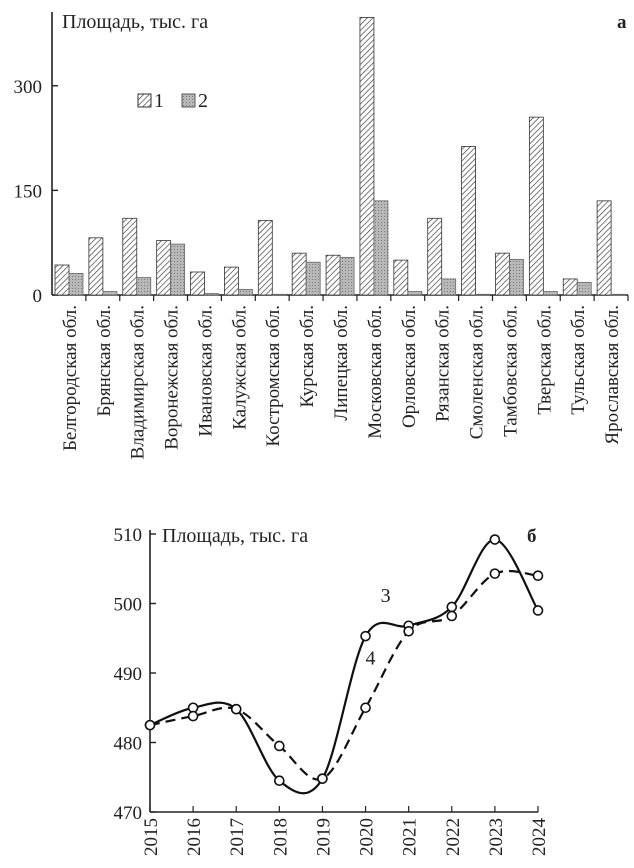  Describe the element at coordinates (280, 837) in the screenshot. I see `line-chart-x-tick-label: 2018` at that location.